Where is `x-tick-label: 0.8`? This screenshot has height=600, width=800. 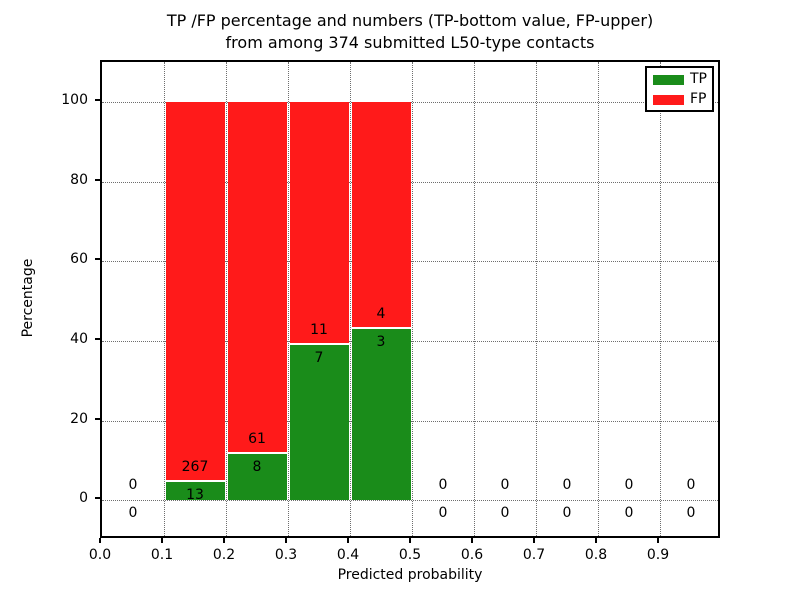
x-tick-label: 0.8 is located at coordinates (596, 555).